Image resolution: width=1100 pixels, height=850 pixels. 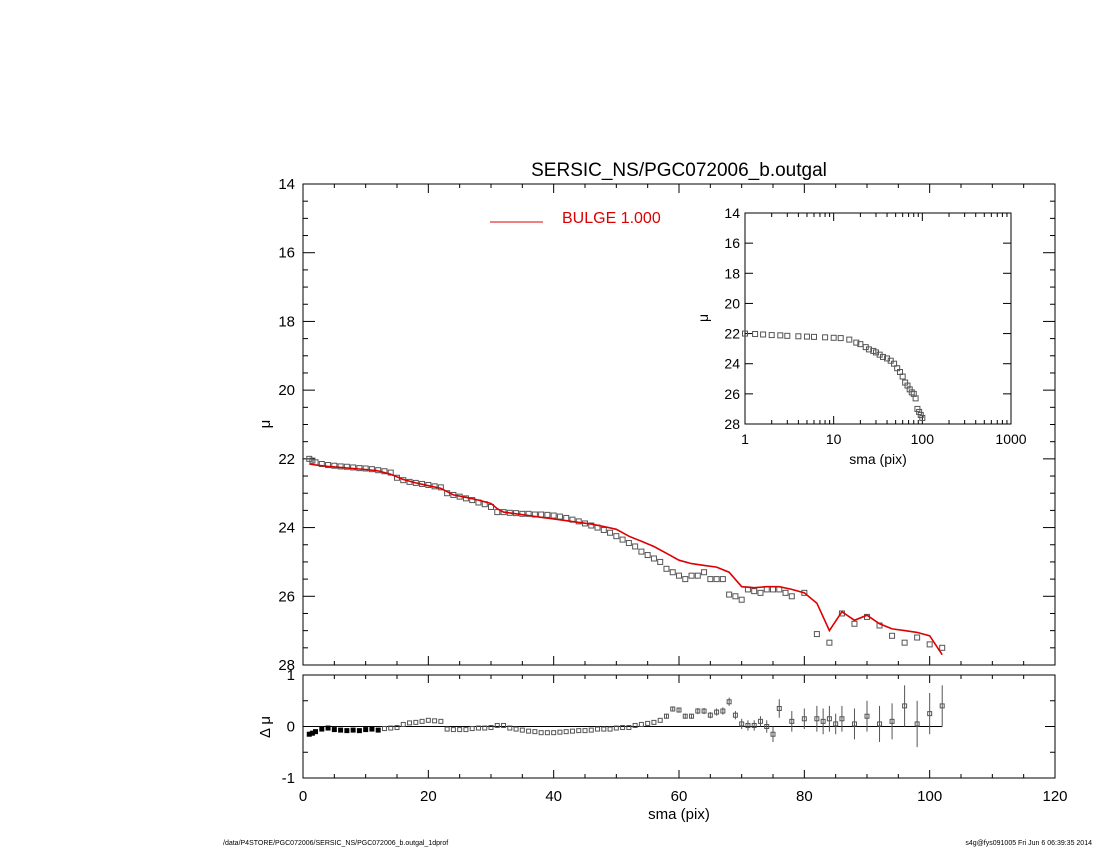 I want to click on main-y-axis-label: μ, so click(x=265, y=424).